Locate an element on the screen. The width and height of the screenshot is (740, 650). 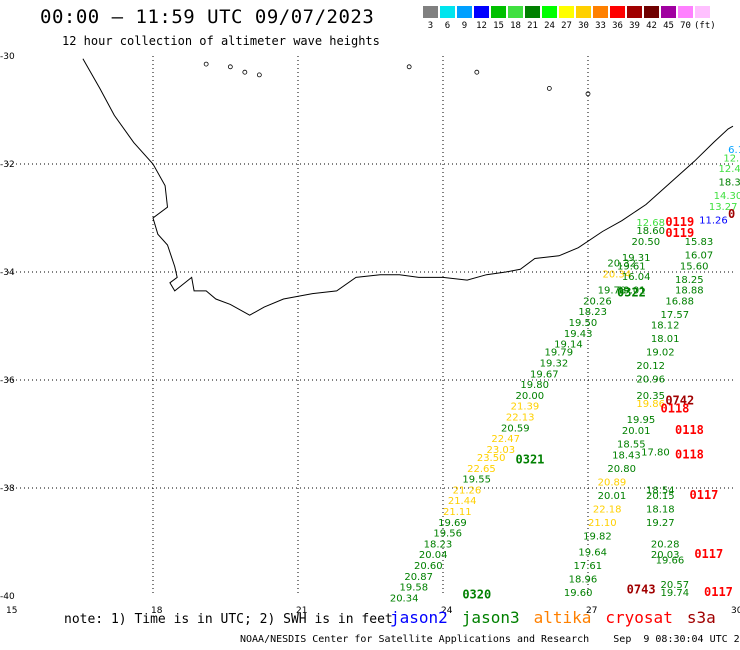
wave-height-value: 20.89 is located at coordinates (612, 482).